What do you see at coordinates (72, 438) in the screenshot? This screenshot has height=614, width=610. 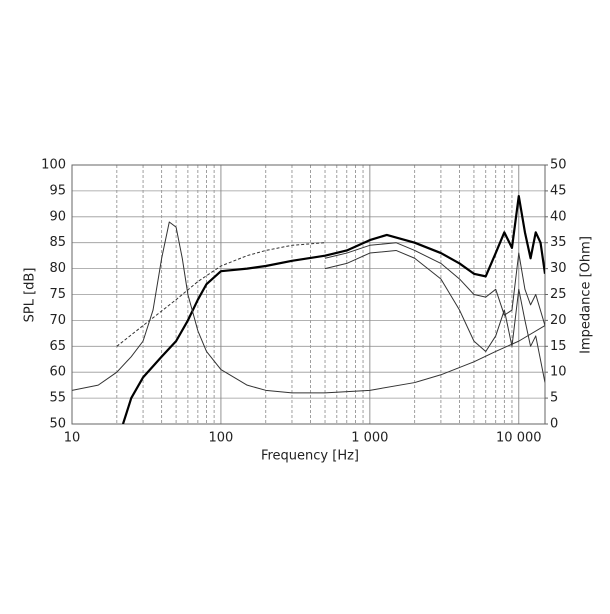 I see `x-tick-label: 10` at bounding box center [72, 438].